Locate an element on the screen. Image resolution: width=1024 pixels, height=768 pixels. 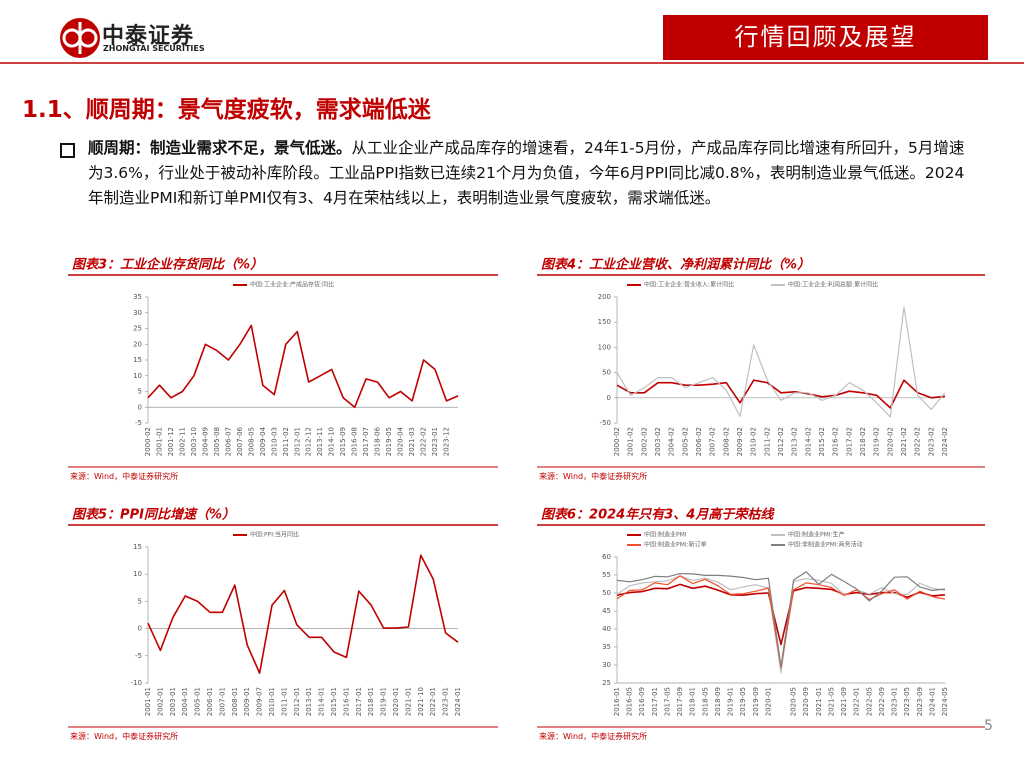
x-tick-label: 2004-02 is located at coordinates (672, 441).